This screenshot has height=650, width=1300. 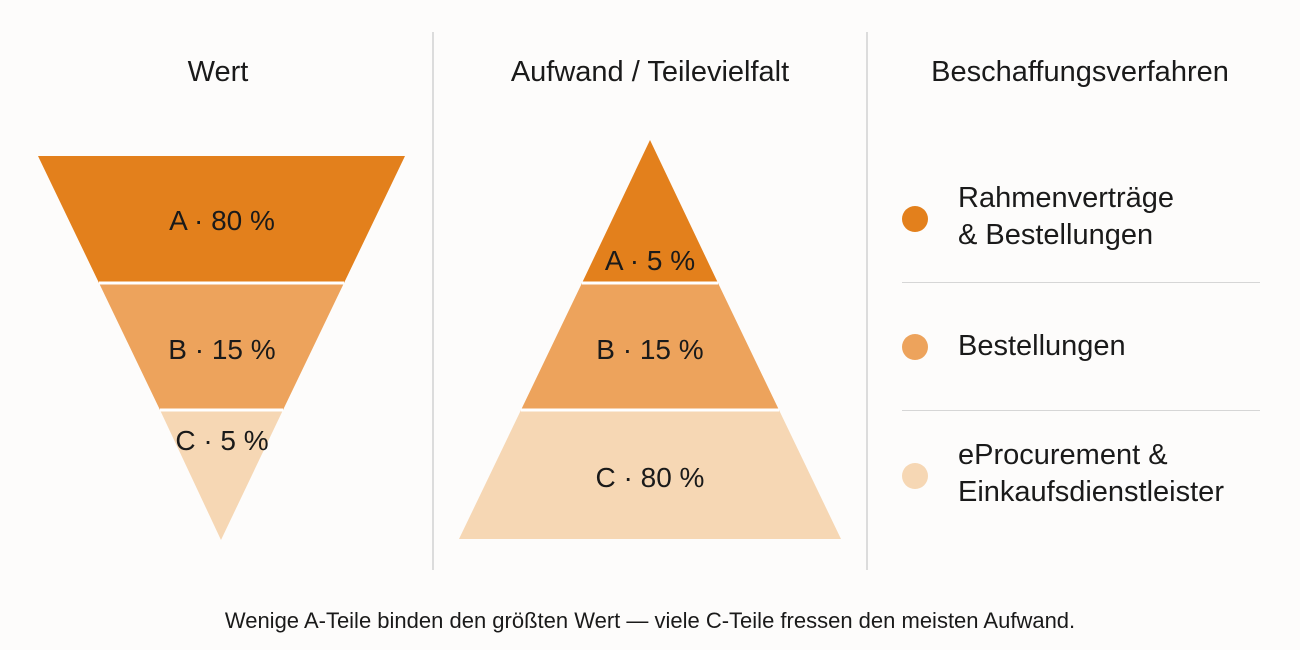 What do you see at coordinates (1056, 235) in the screenshot?
I see `procurement-label-a-line2: & Bestellungen` at bounding box center [1056, 235].